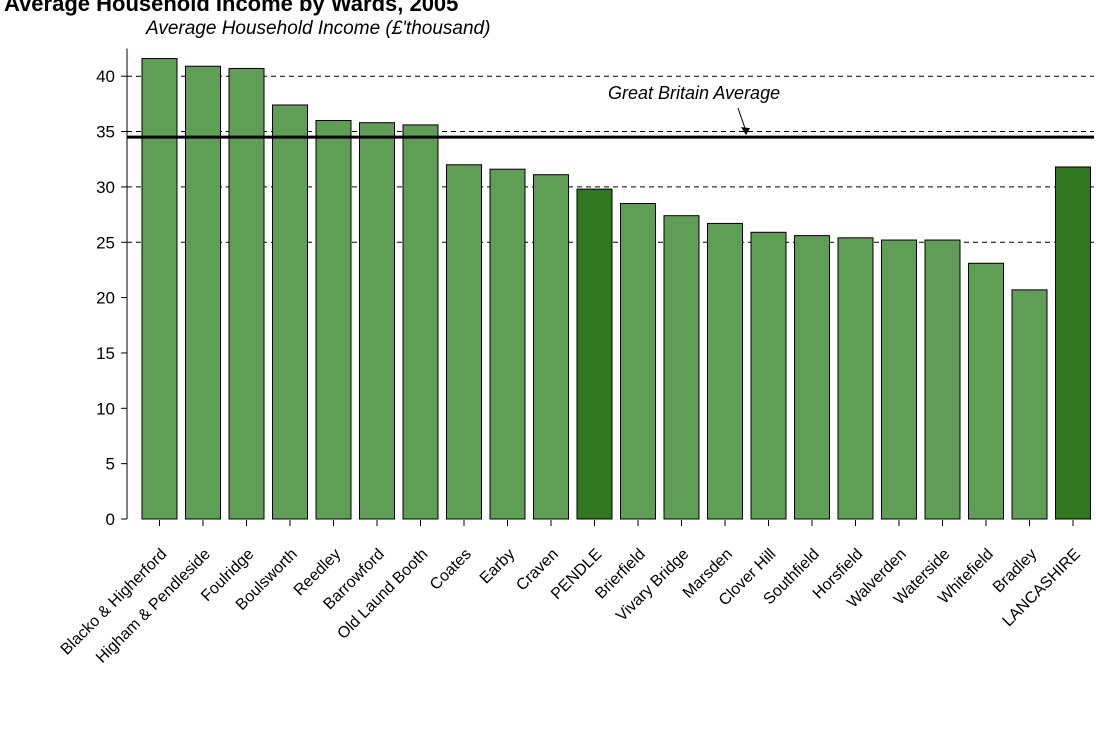 Image resolution: width=1096 pixels, height=733 pixels. What do you see at coordinates (105, 76) in the screenshot?
I see `y-tick-label: 40` at bounding box center [105, 76].